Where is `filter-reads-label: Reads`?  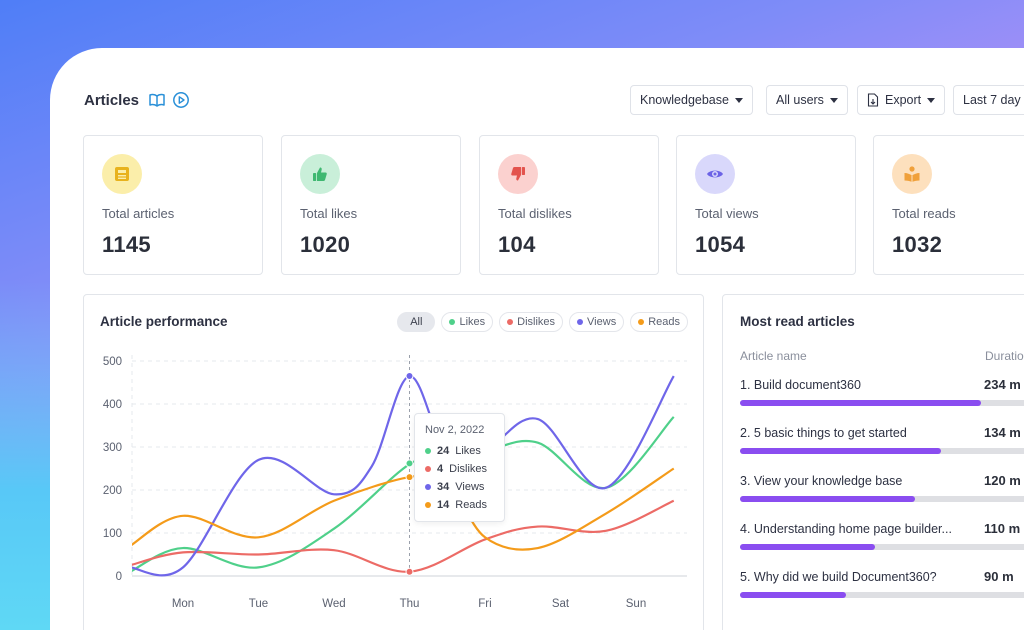 filter-reads-label: Reads is located at coordinates (664, 322).